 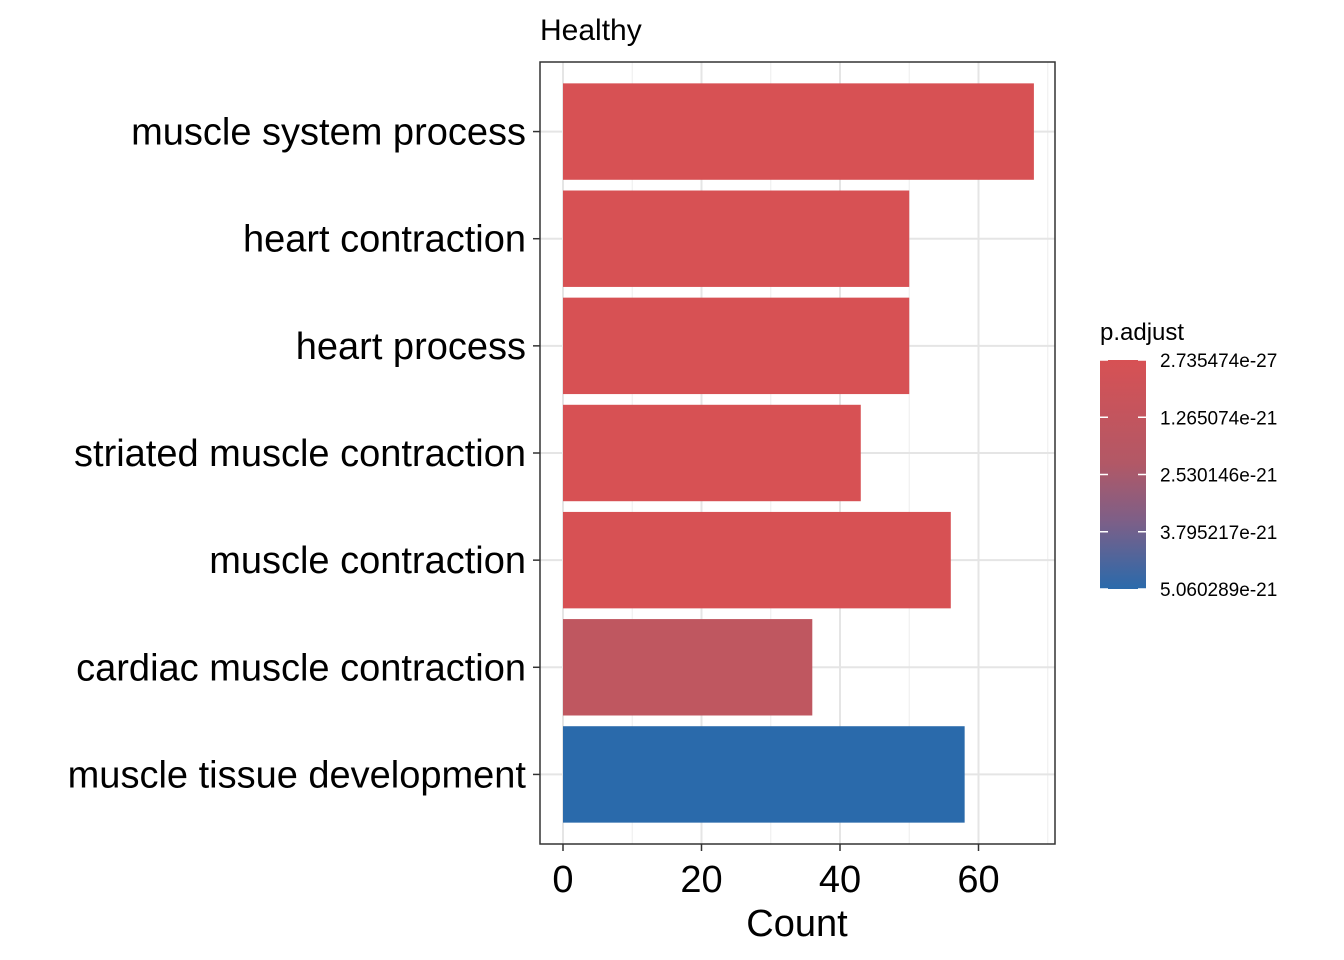 I want to click on y-tick-label: muscle system process, so click(x=328, y=133).